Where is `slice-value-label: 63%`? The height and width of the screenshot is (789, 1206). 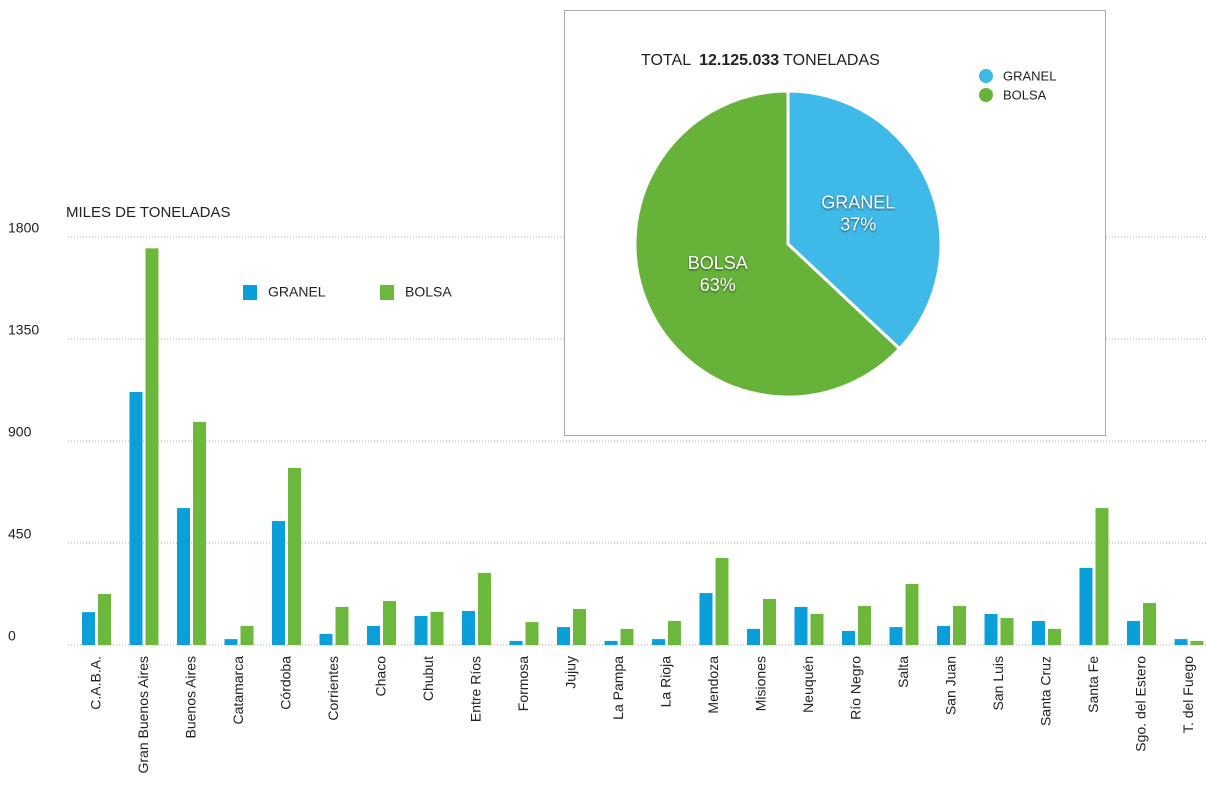
slice-value-label: 63% is located at coordinates (718, 285).